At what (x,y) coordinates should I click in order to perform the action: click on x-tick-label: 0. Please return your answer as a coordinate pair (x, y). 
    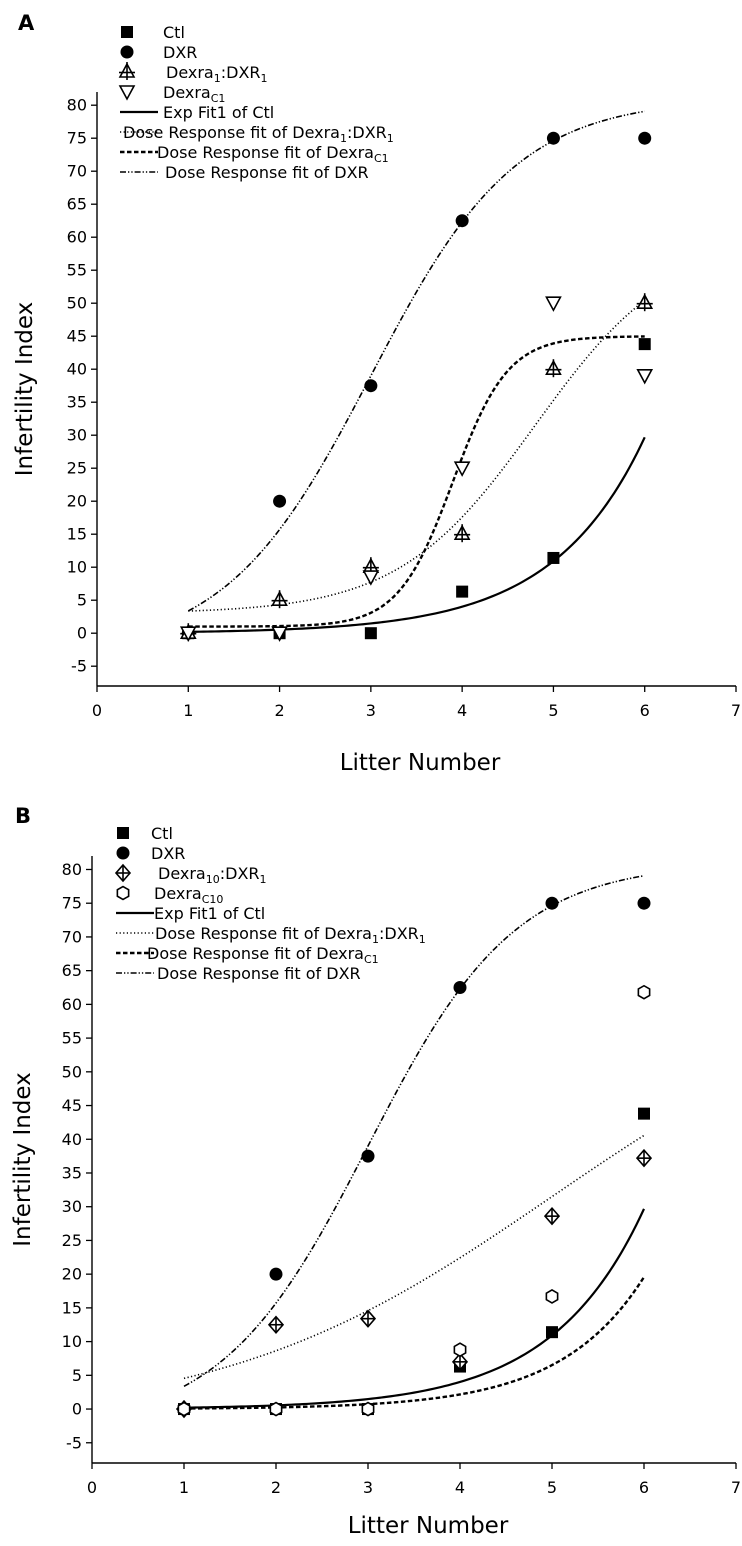
    Looking at the image, I should click on (97, 710).